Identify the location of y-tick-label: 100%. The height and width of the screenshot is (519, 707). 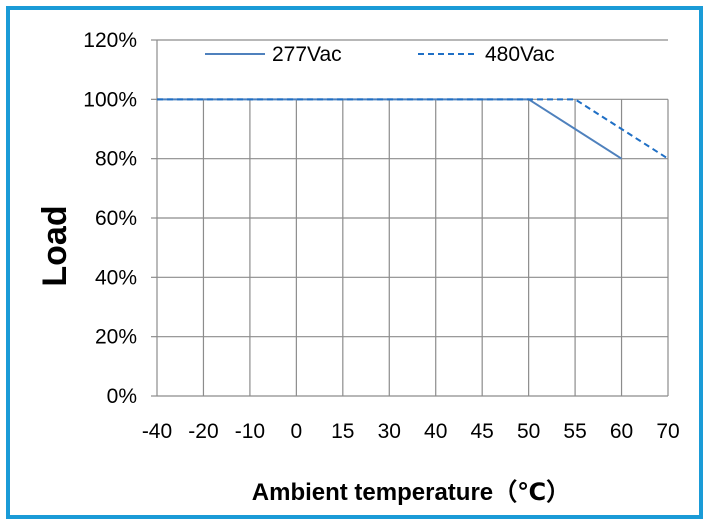
(110, 99).